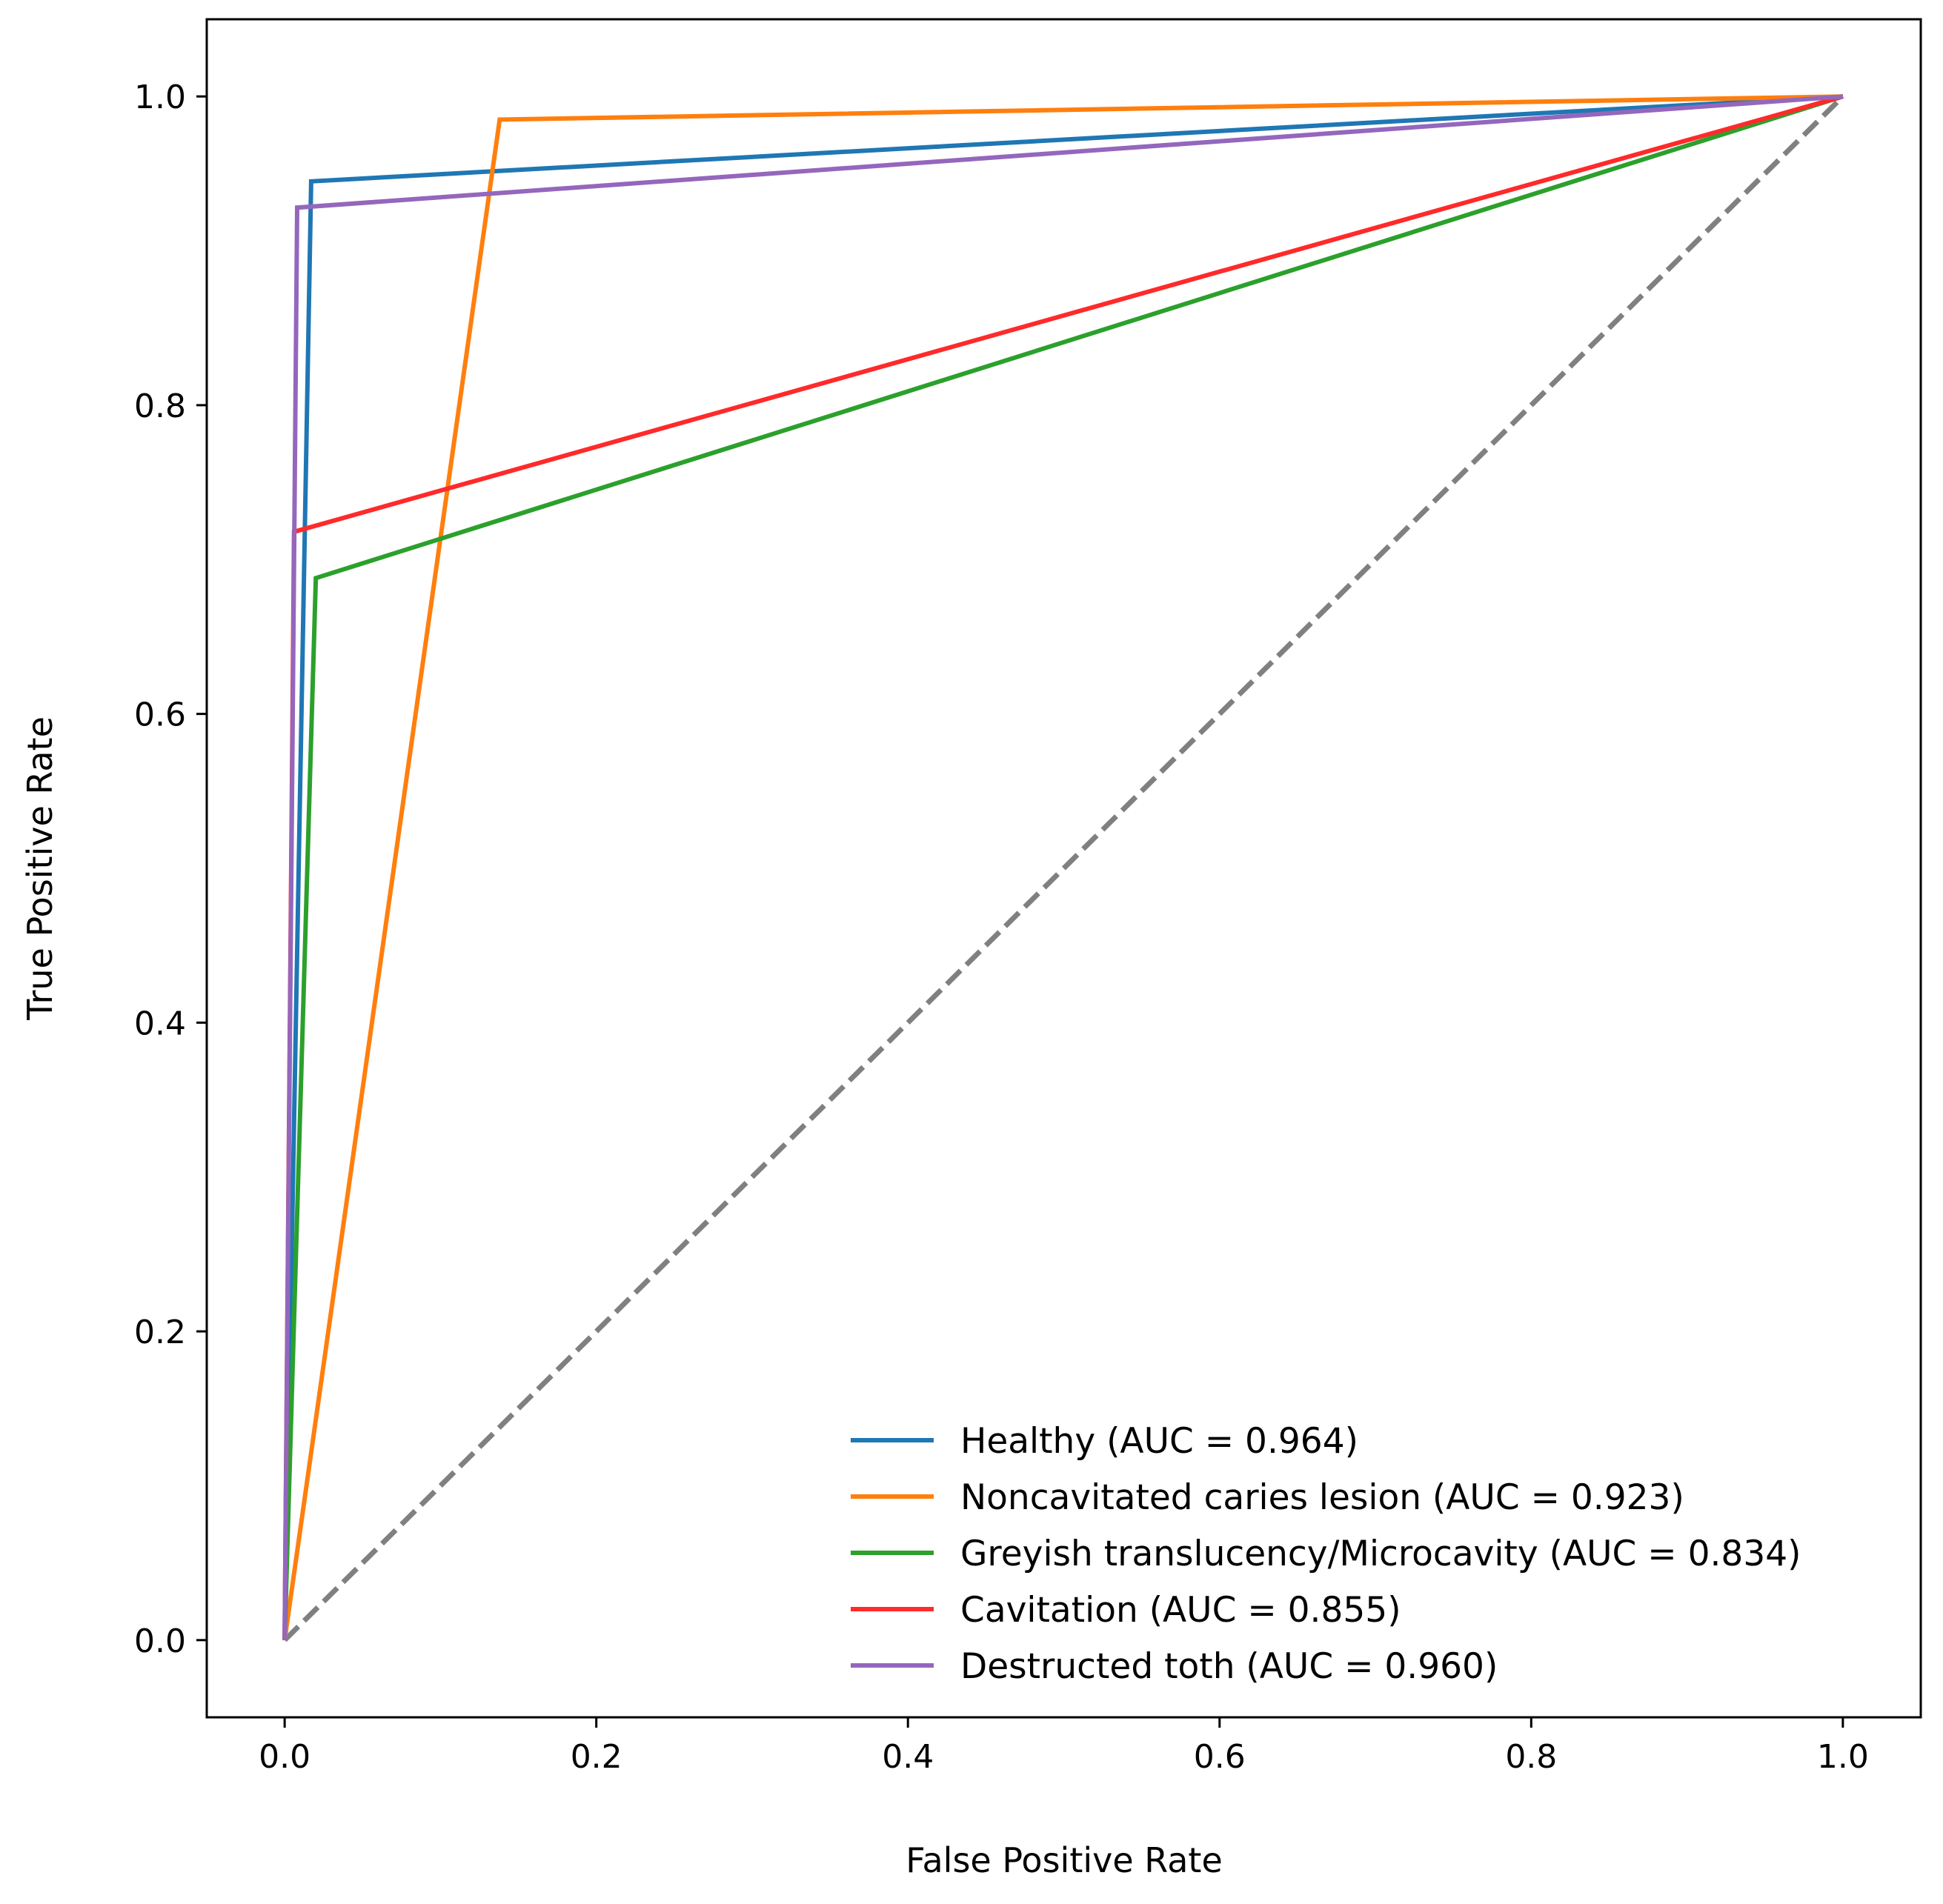 Image resolution: width=1943 pixels, height=1904 pixels. I want to click on y-tick-label: 0.4, so click(160, 1023).